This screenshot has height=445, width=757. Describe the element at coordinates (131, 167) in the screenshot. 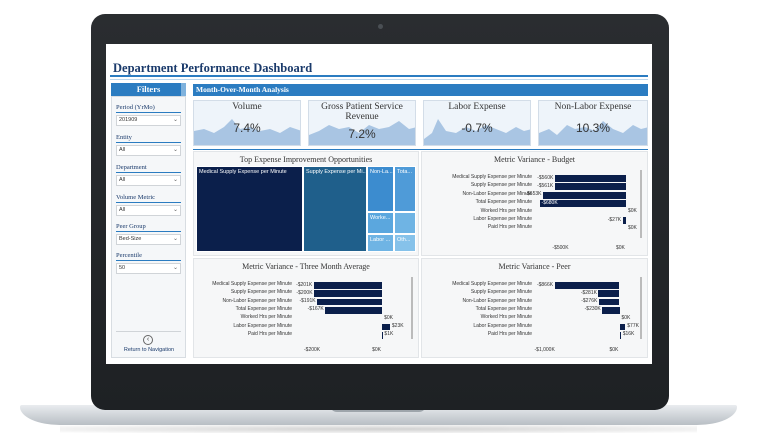

I see `filter-label-department: Department` at that location.